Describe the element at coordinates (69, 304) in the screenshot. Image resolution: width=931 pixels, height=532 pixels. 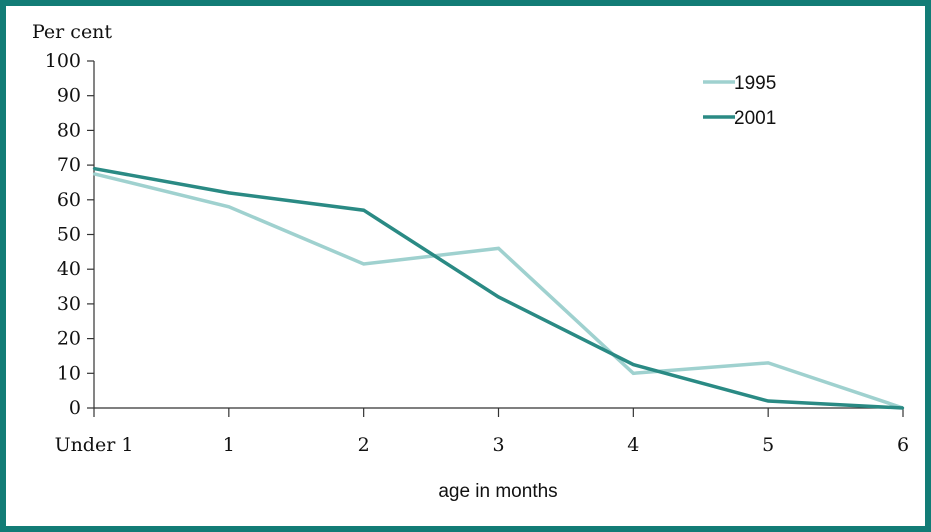
I see `y-tick-label: 30` at that location.